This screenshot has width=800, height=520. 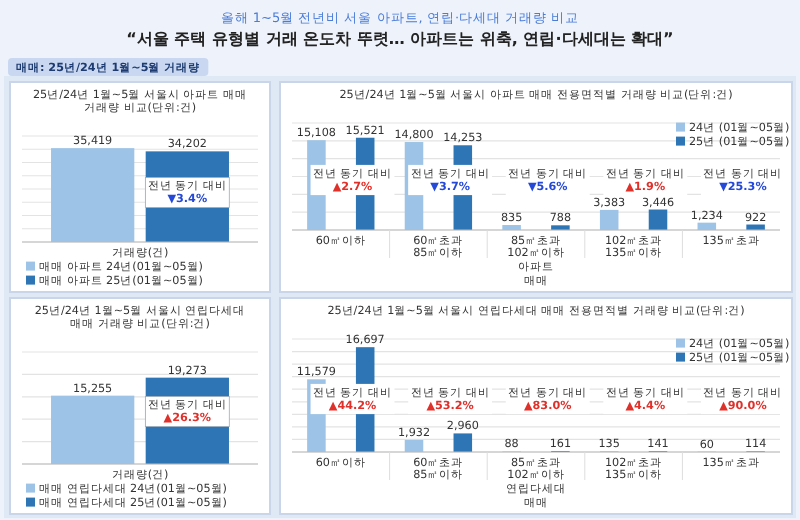 I want to click on text: “서울 주택 유형별 거래 온도차 뚜렷… 아파트는 위축, 연립·다세대는 확대”, so click(x=400, y=39).